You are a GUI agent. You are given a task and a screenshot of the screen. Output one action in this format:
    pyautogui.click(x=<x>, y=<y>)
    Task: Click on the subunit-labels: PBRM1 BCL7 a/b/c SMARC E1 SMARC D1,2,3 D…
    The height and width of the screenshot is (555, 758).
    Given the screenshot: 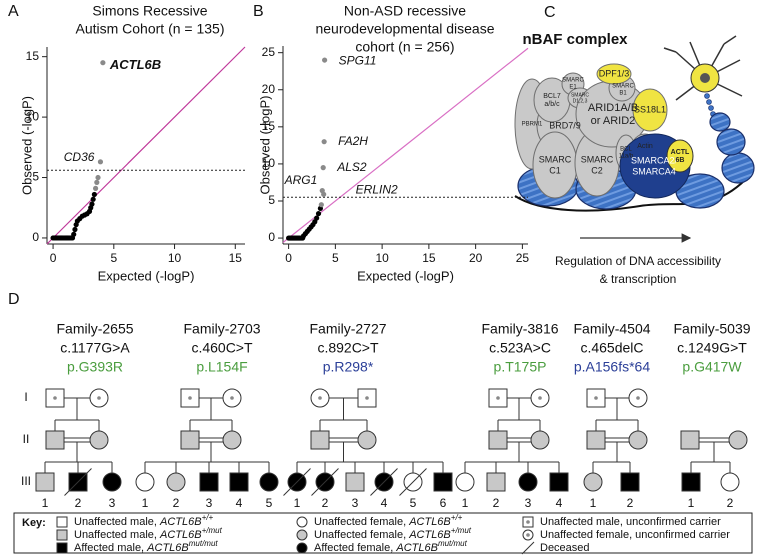 What is the action you would take?
    pyautogui.click(x=606, y=122)
    